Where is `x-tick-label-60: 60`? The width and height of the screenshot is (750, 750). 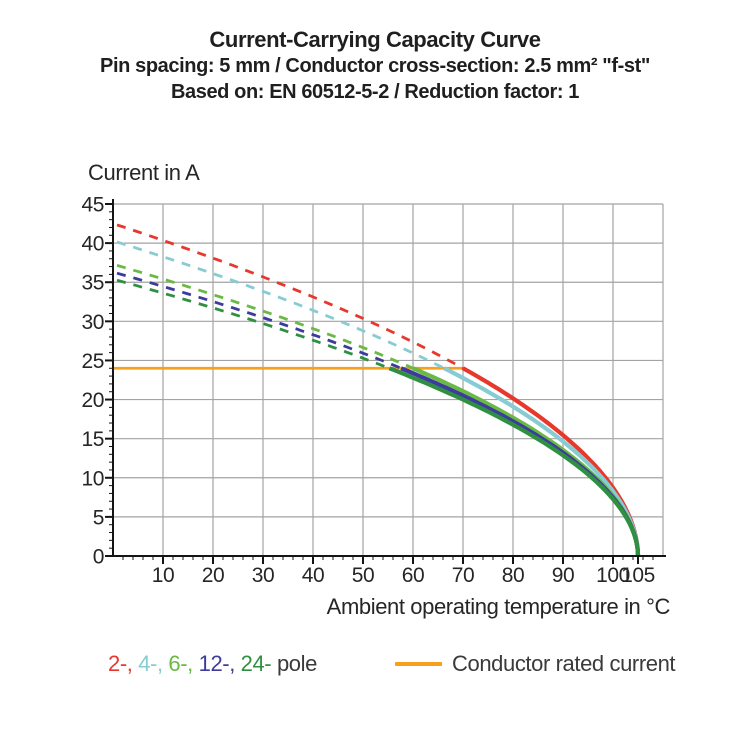
x-tick-label-60: 60 is located at coordinates (413, 575).